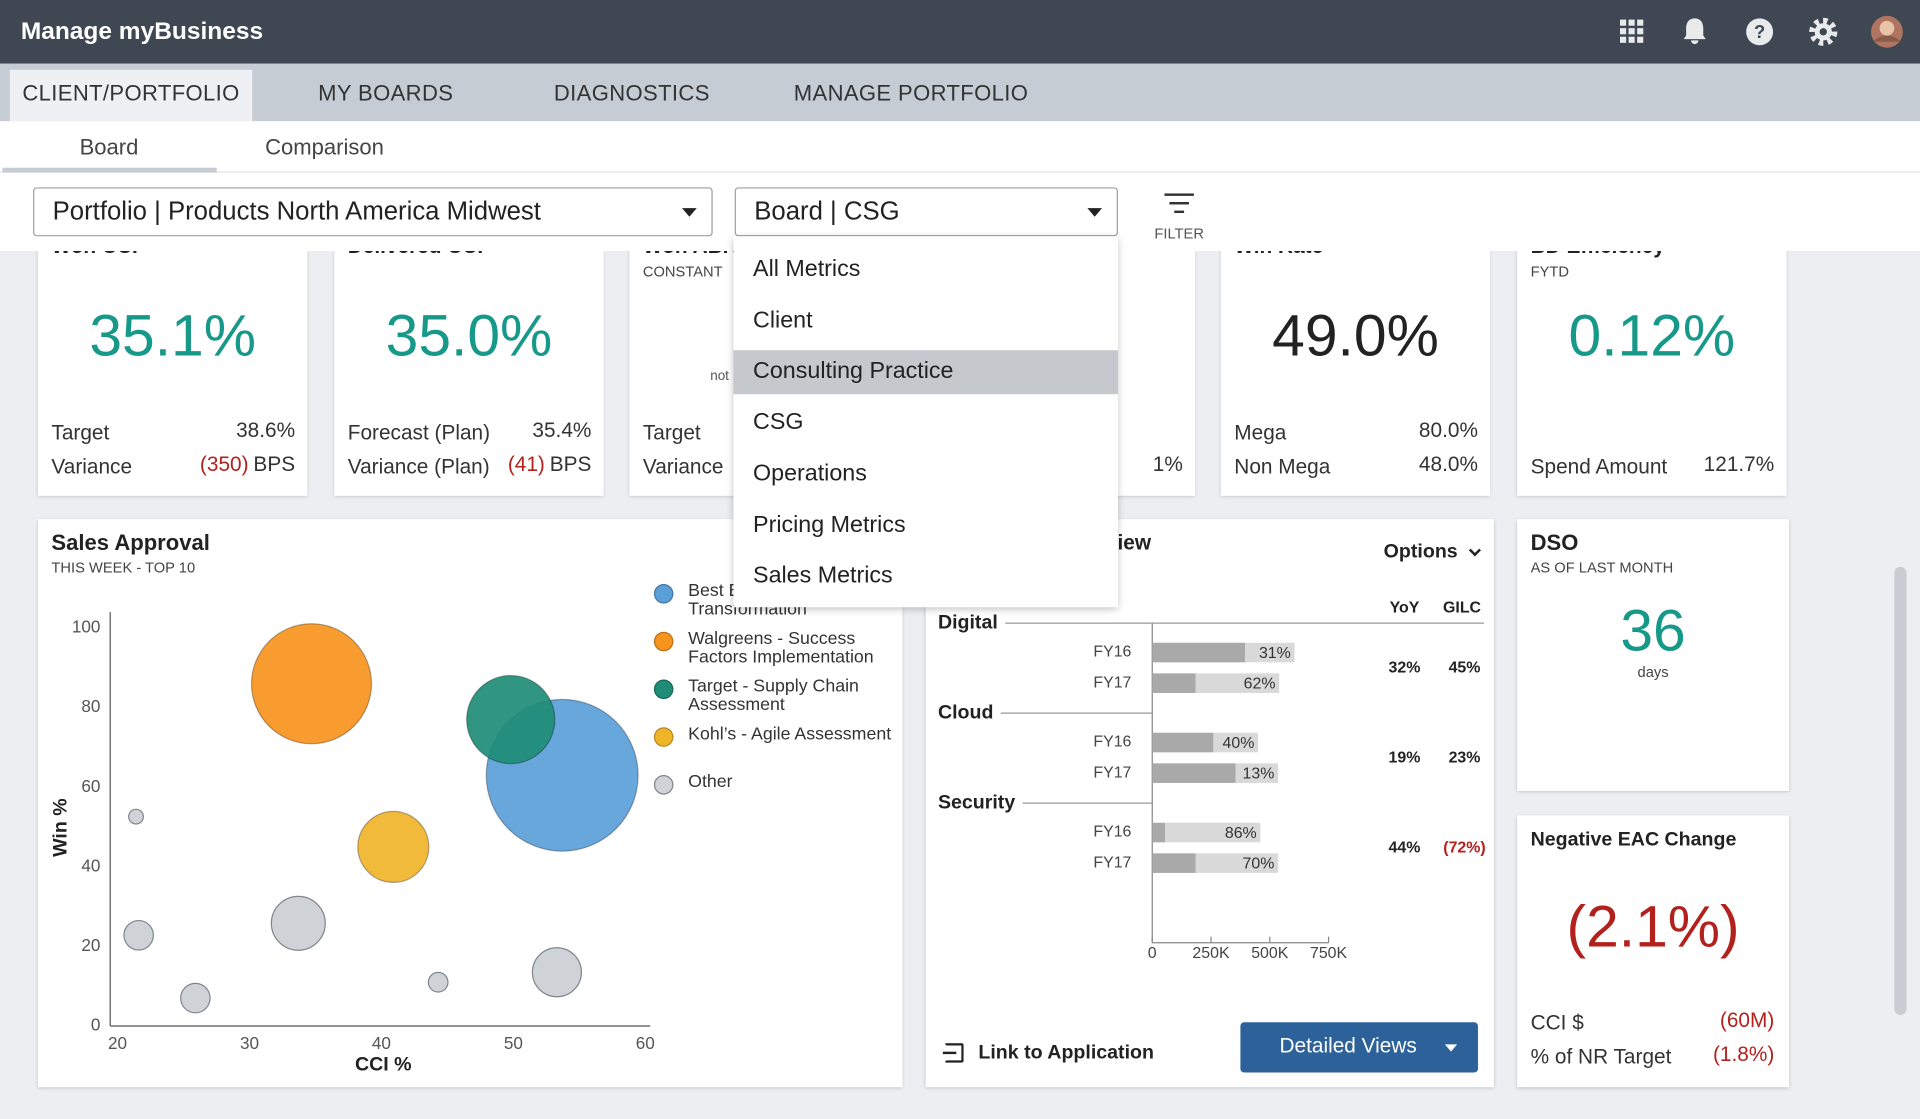 Image resolution: width=1920 pixels, height=1119 pixels. I want to click on kpi-row-value: 38.6%, so click(265, 430).